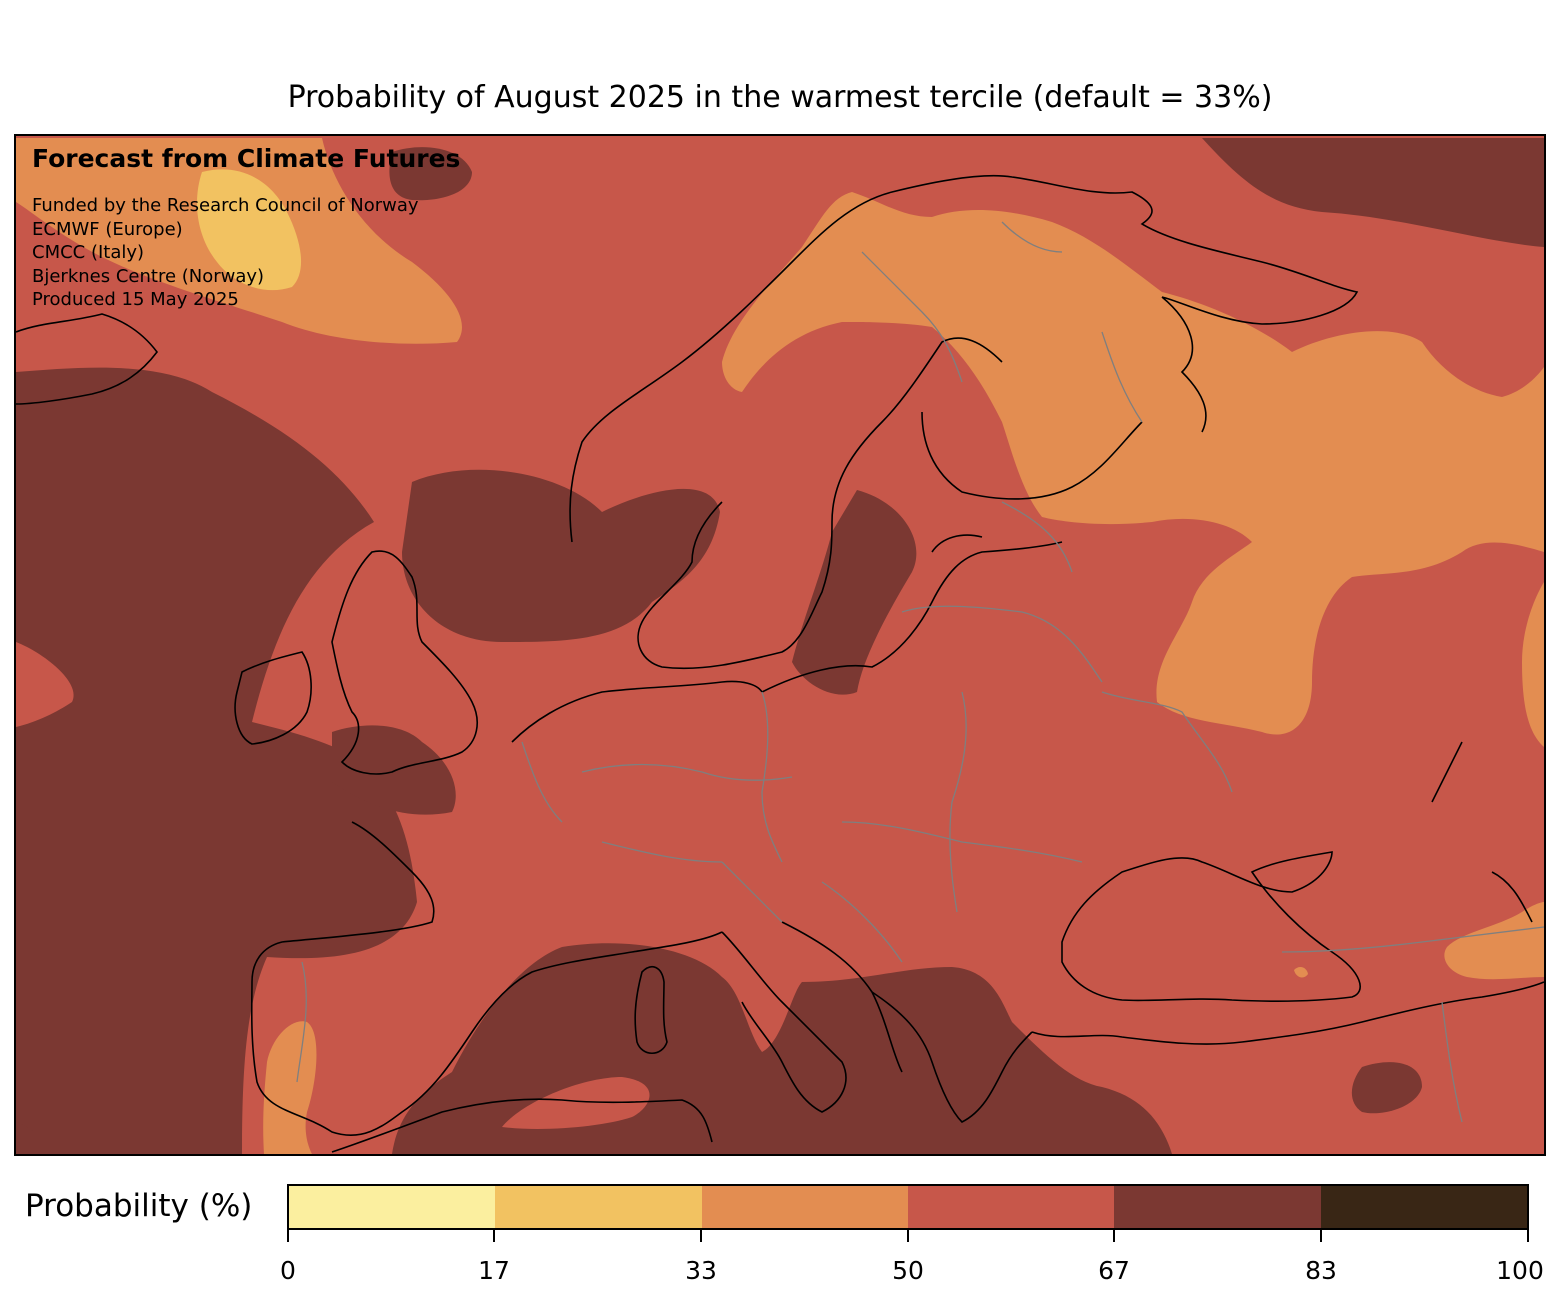  I want to click on coast-ireland, so click(273, 698).